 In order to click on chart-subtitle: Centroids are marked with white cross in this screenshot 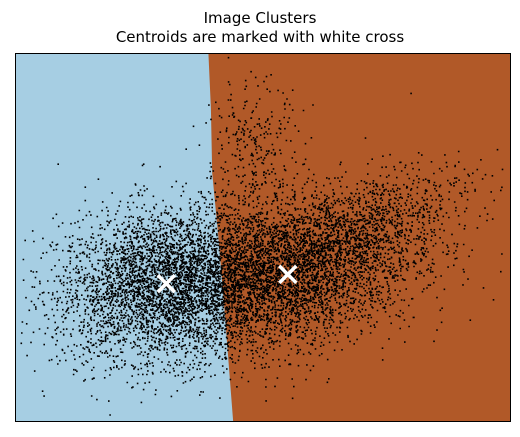, I will do `click(260, 37)`.